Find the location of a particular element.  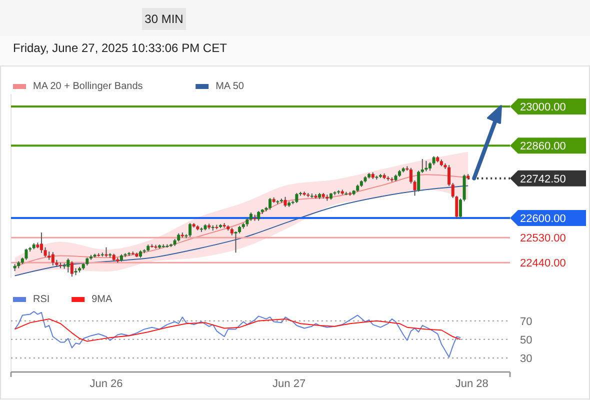

text: 30 MIN is located at coordinates (164, 19).